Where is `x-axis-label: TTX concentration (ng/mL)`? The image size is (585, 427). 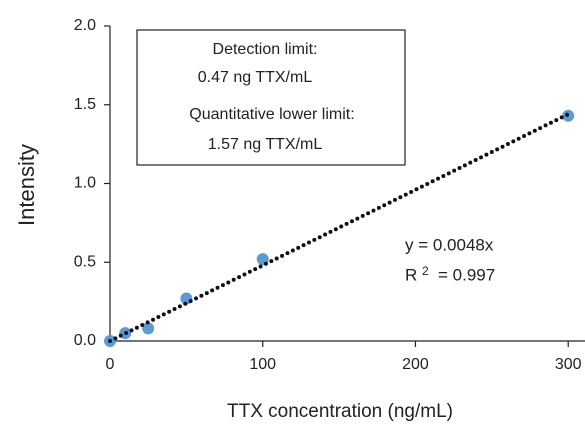
x-axis-label: TTX concentration (ng/mL) is located at coordinates (340, 411).